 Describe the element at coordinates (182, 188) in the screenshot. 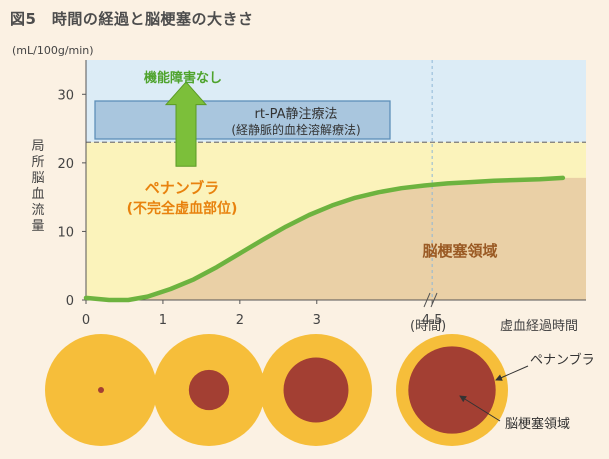

I see `penumbra-label: ペナンブラ` at that location.